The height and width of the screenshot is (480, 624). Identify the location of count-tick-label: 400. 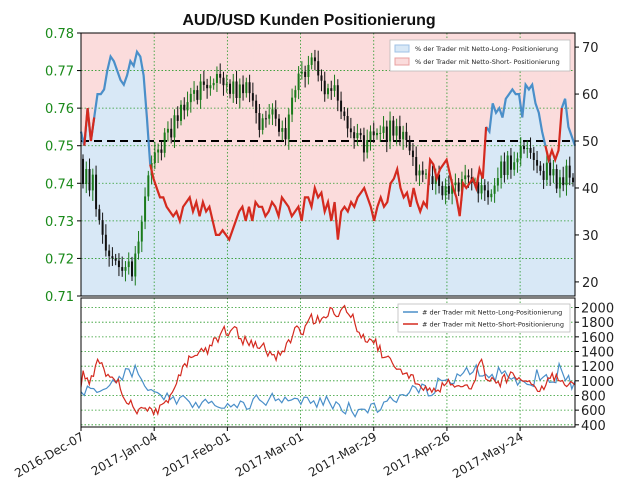
(593, 426).